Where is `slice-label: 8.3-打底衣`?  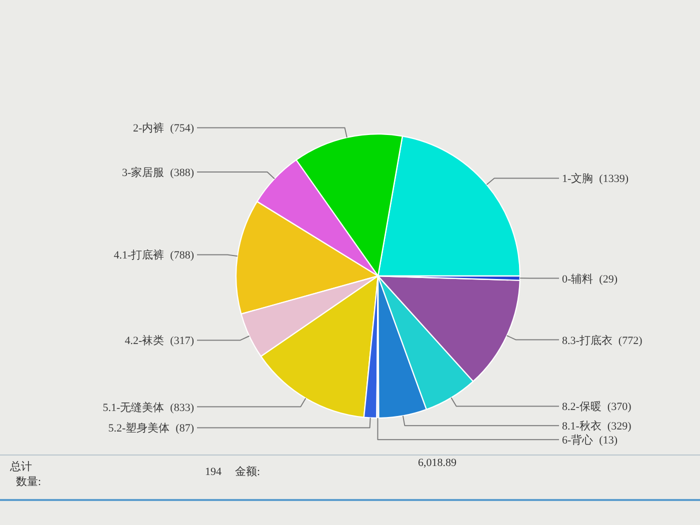 slice-label: 8.3-打底衣 is located at coordinates (587, 340).